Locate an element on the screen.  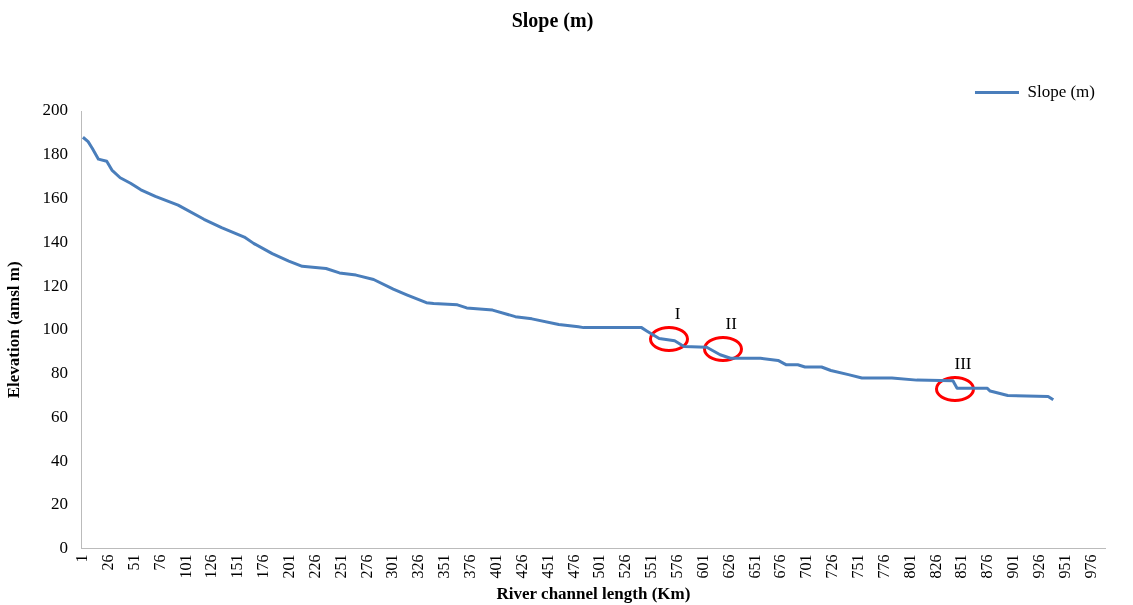
x-tick-label: 751 is located at coordinates (857, 566).